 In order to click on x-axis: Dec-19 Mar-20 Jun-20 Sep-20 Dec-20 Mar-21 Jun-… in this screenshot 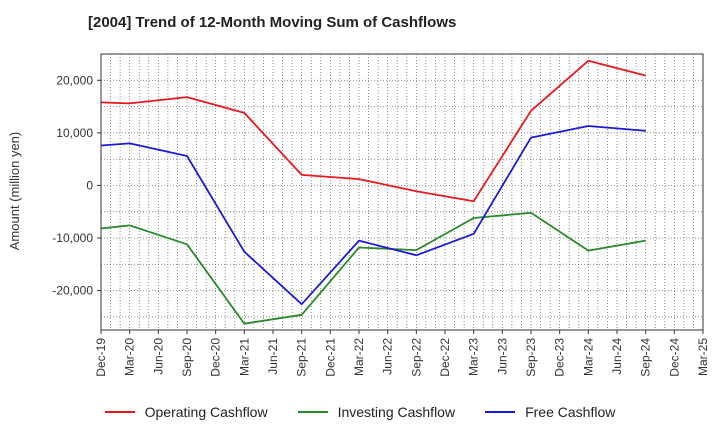, I will do `click(402, 353)`.